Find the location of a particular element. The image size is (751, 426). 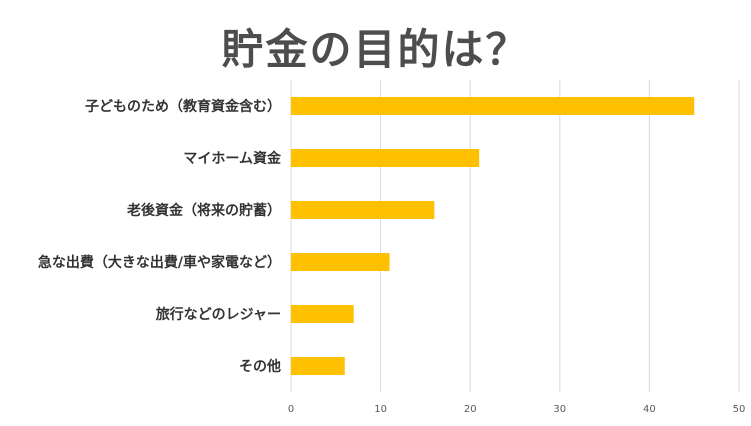

x-tick-label: 20 is located at coordinates (470, 409).